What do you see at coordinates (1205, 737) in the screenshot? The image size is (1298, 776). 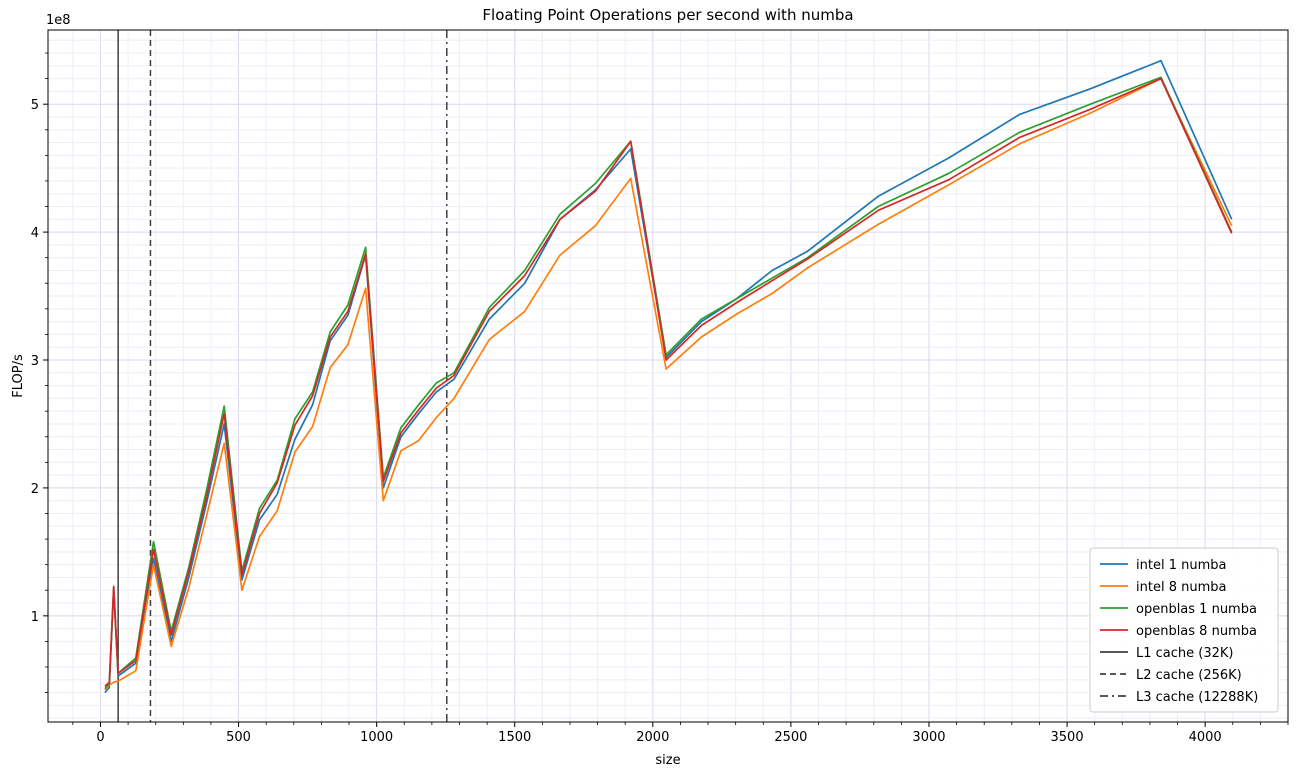 I see `x-tick-label: 4000` at bounding box center [1205, 737].